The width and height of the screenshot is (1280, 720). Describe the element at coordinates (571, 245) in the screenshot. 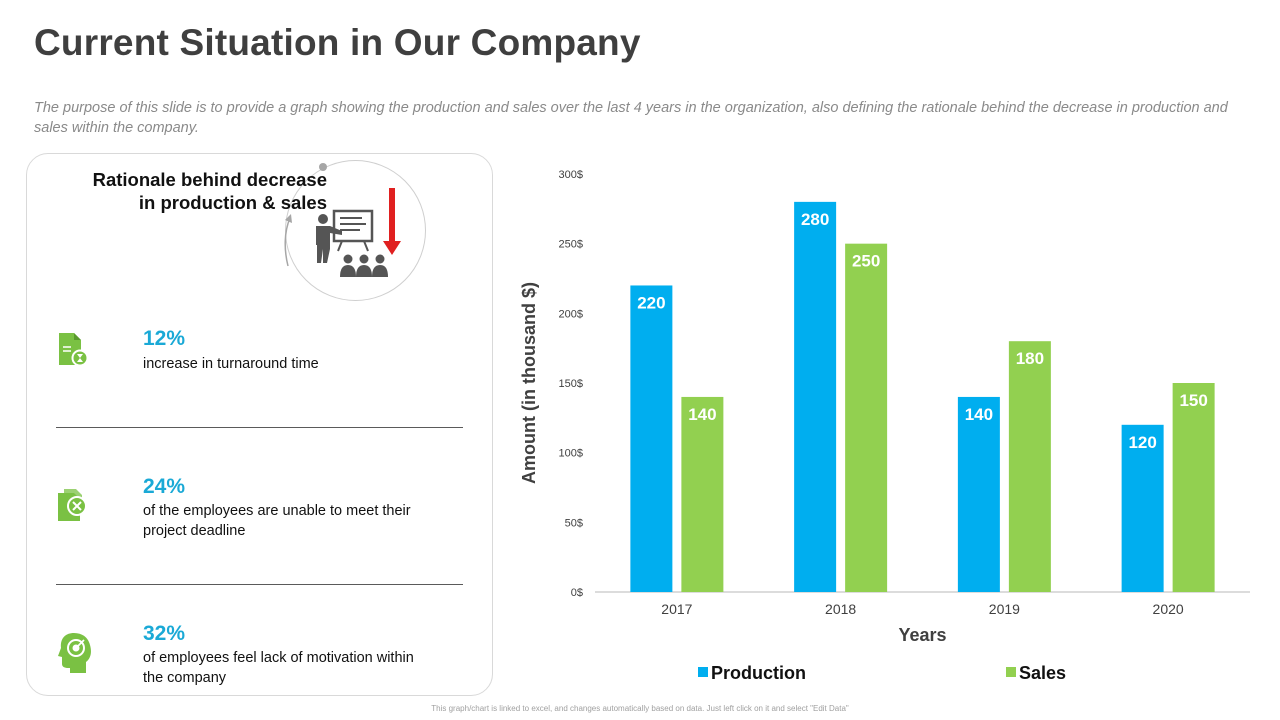

I see `y-tick-label: 250$` at that location.